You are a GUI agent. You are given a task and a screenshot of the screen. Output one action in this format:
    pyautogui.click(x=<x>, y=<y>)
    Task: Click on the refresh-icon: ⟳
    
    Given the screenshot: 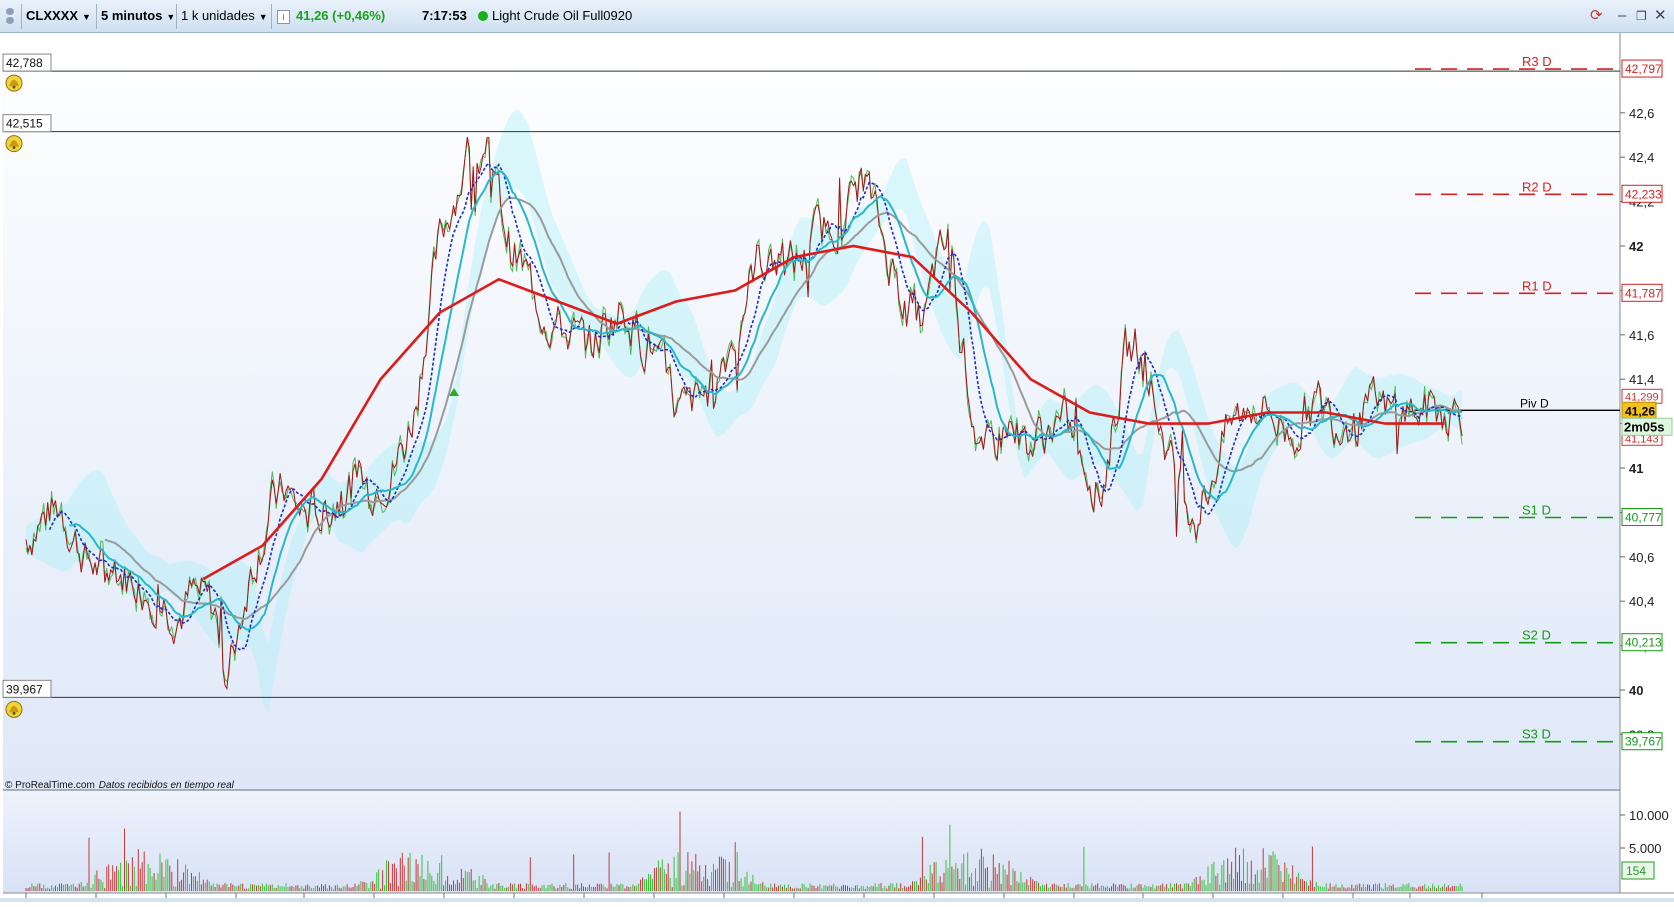 What is the action you would take?
    pyautogui.click(x=1596, y=15)
    